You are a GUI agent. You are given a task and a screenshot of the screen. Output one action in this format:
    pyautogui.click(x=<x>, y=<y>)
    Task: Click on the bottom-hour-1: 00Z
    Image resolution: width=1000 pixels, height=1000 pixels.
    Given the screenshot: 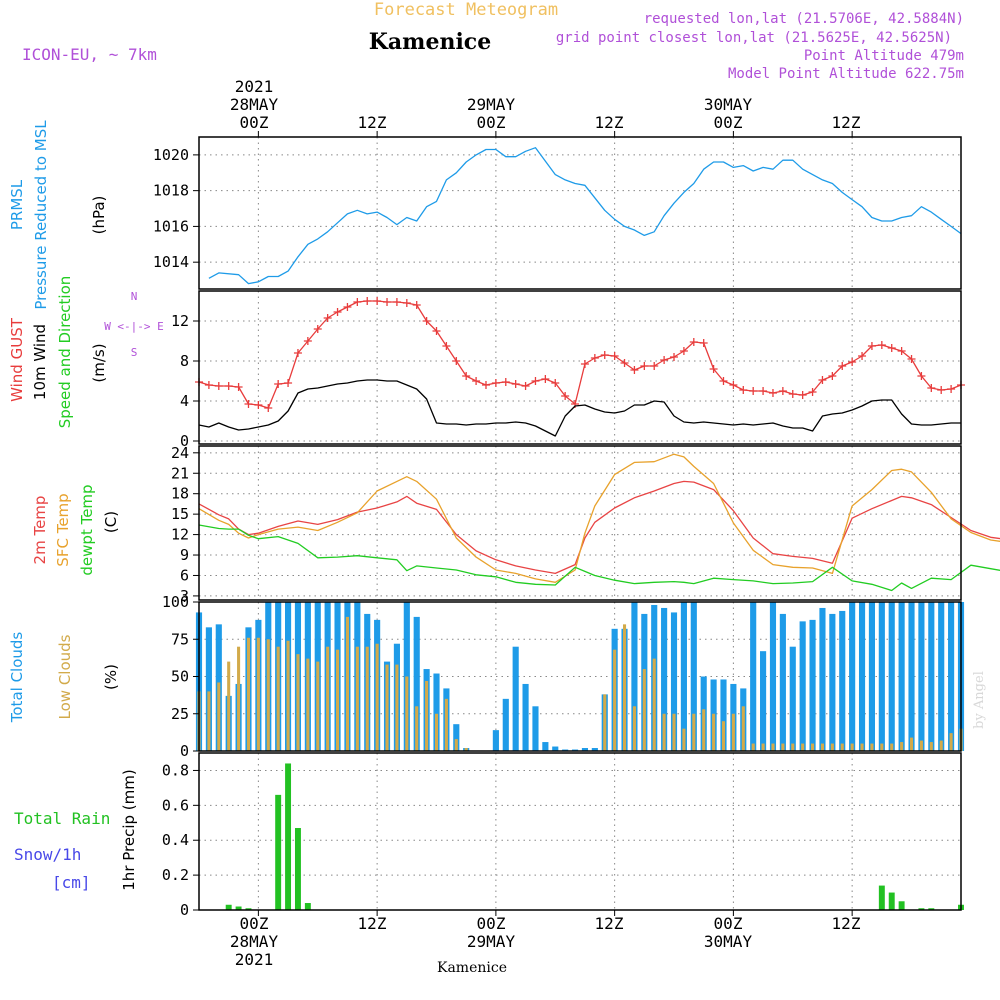 What is the action you would take?
    pyautogui.click(x=254, y=923)
    